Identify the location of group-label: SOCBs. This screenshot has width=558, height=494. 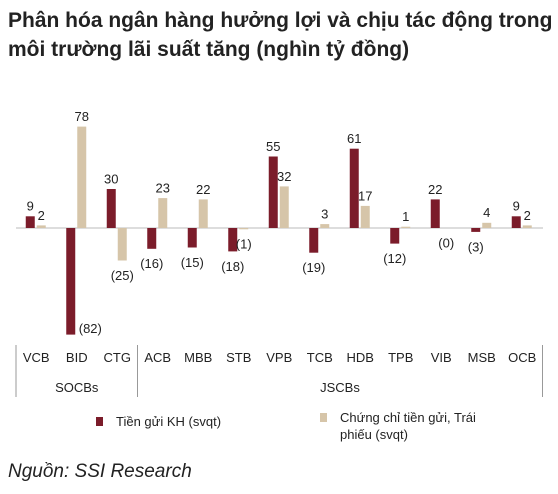
(77, 387).